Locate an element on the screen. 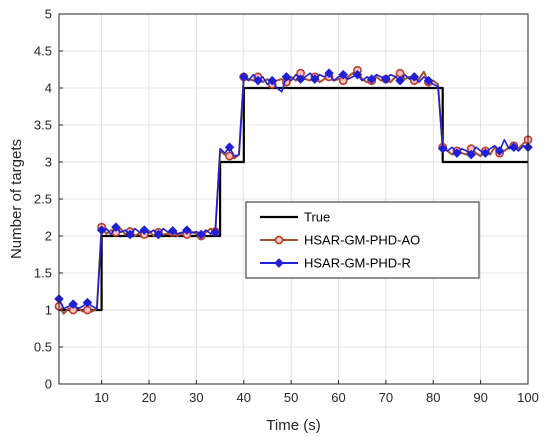  y-tick-label: 0 is located at coordinates (48, 384).